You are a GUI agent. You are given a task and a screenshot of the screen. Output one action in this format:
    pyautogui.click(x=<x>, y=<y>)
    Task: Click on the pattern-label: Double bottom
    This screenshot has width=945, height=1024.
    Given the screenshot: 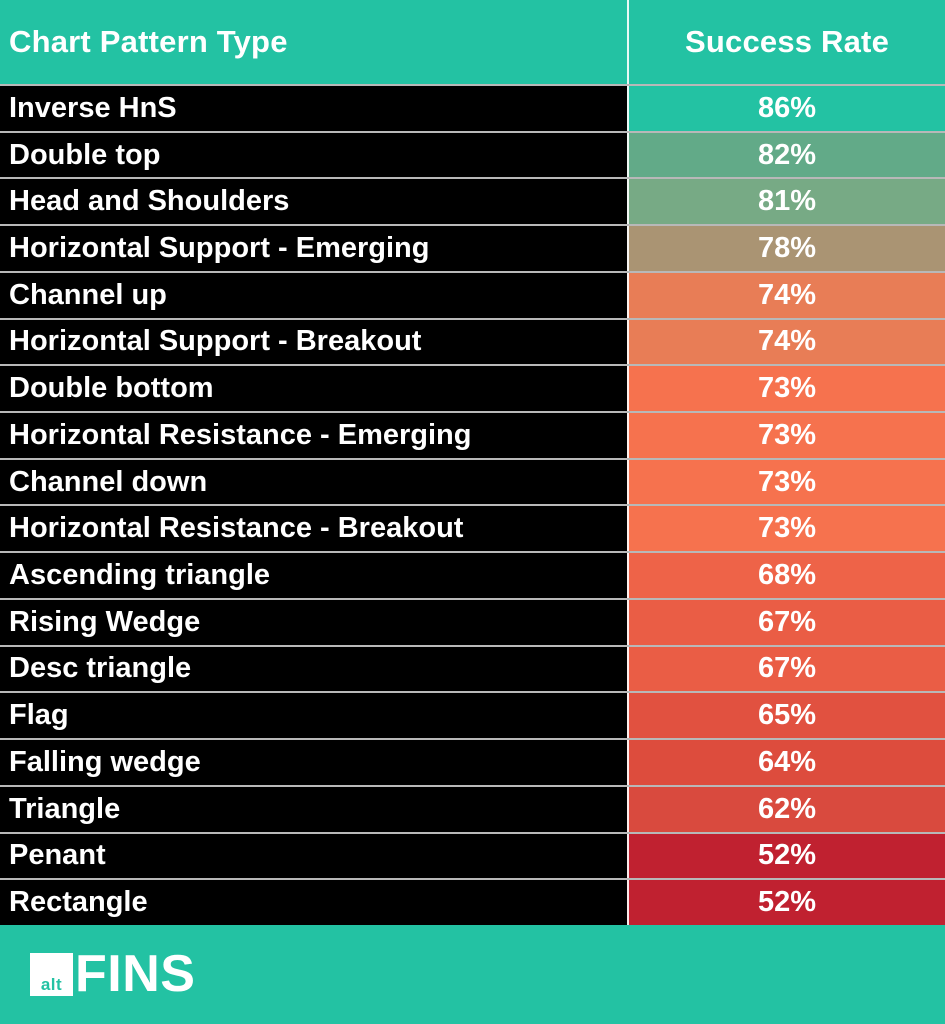 What is the action you would take?
    pyautogui.click(x=111, y=388)
    